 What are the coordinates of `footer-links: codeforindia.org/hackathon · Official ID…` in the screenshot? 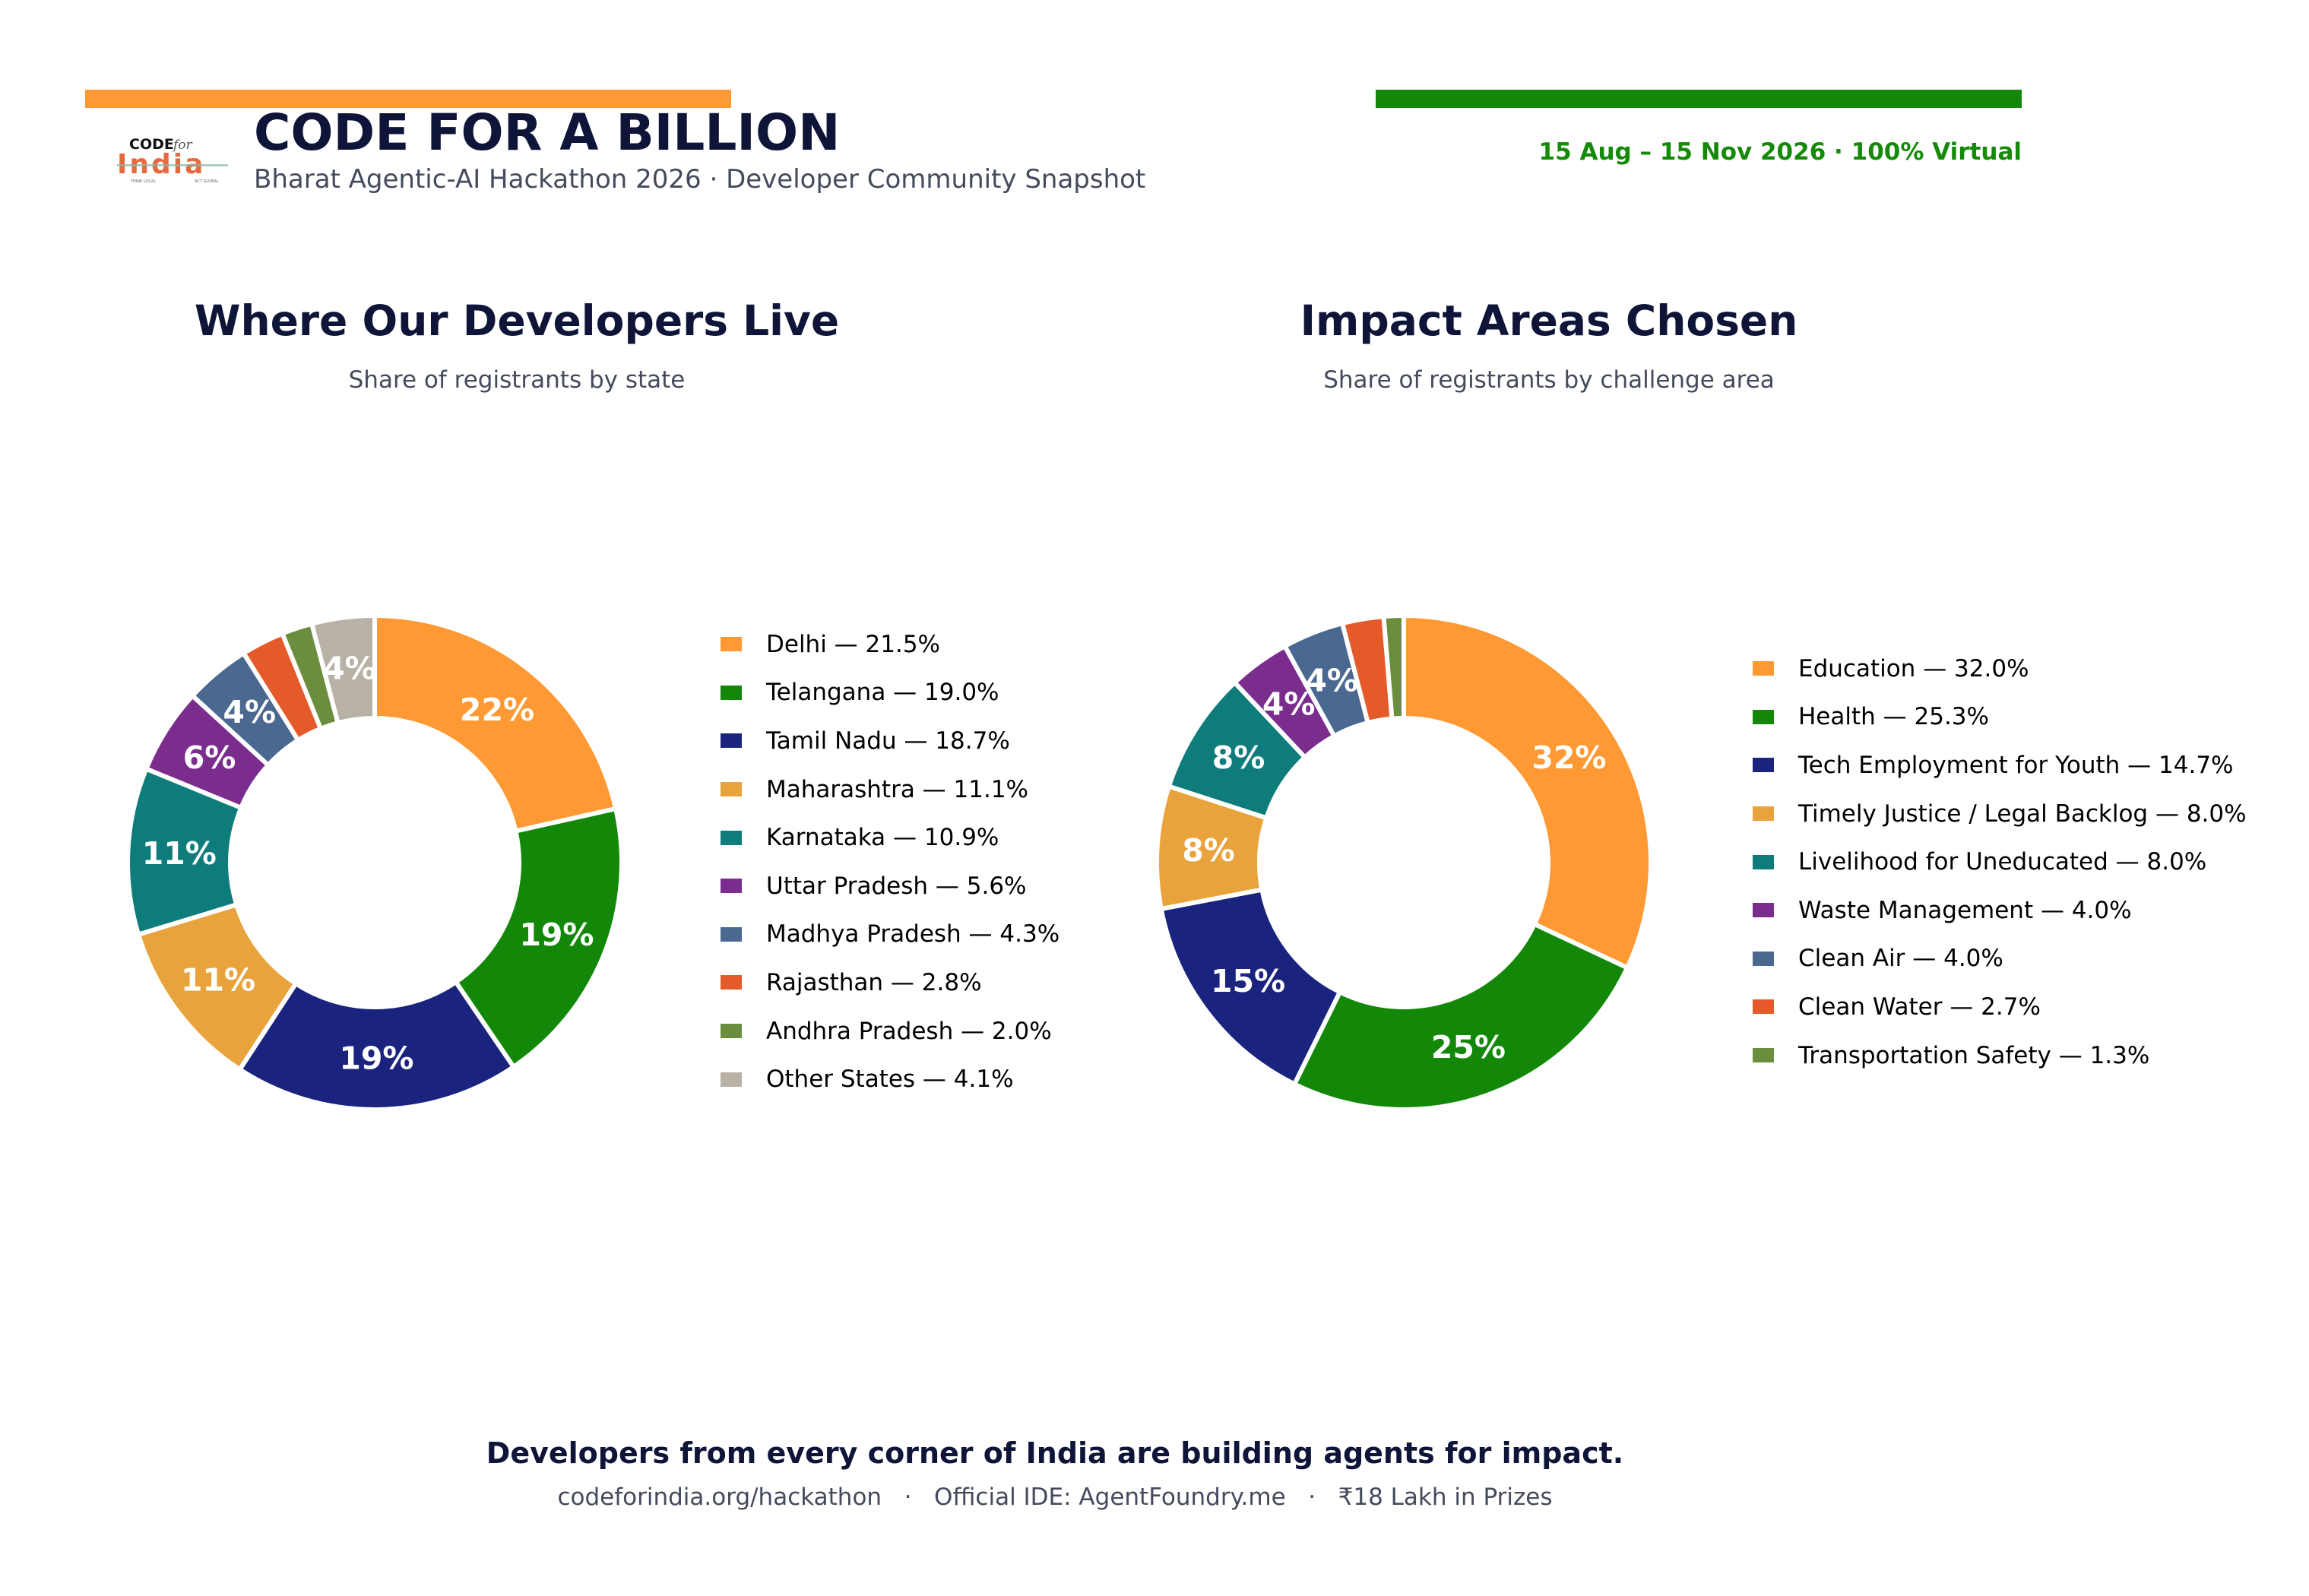 It's located at (1055, 1498).